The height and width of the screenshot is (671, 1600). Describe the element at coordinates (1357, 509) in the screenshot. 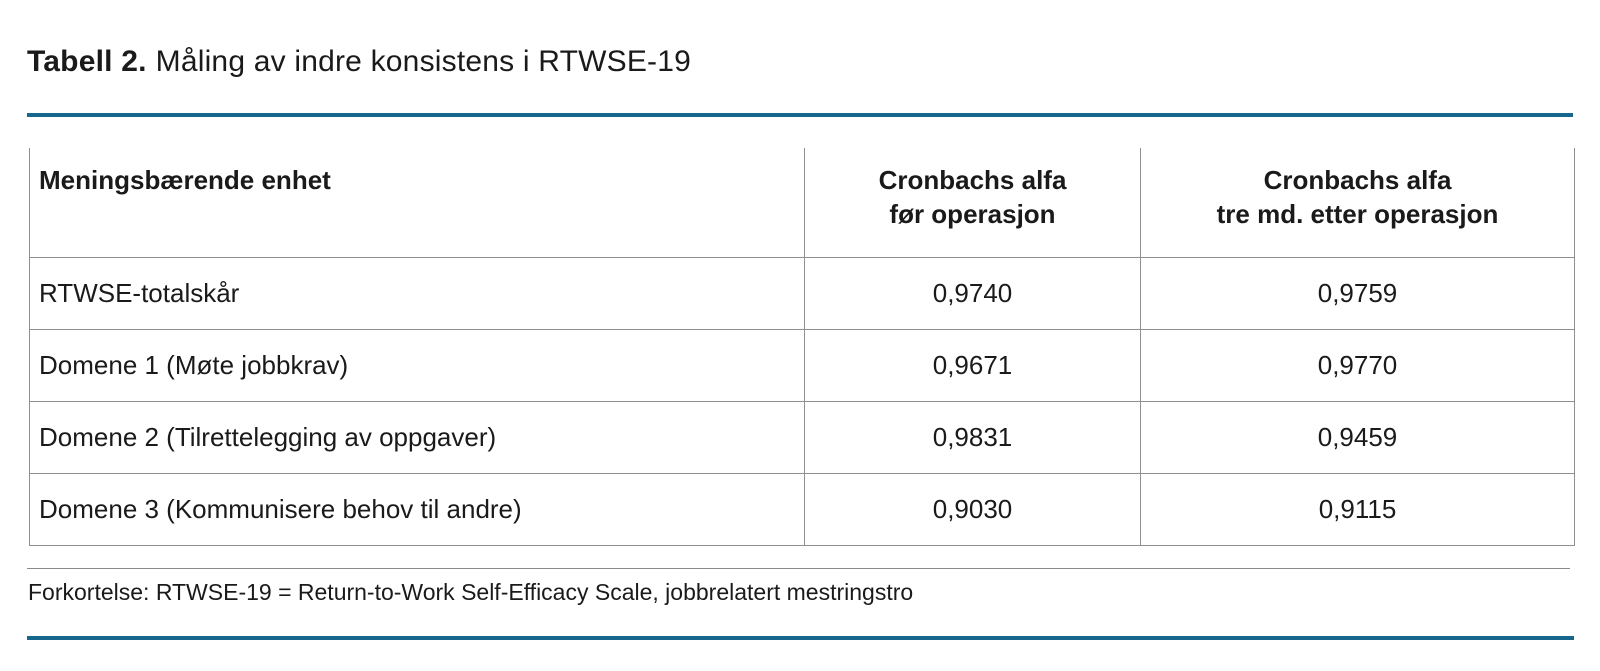

I see `alpha-post-value: 0,9115` at that location.